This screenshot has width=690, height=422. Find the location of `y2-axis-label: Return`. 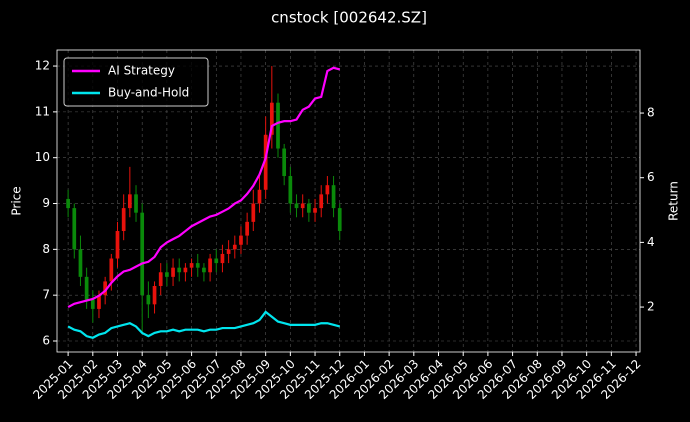

y2-axis-label: Return is located at coordinates (674, 201).